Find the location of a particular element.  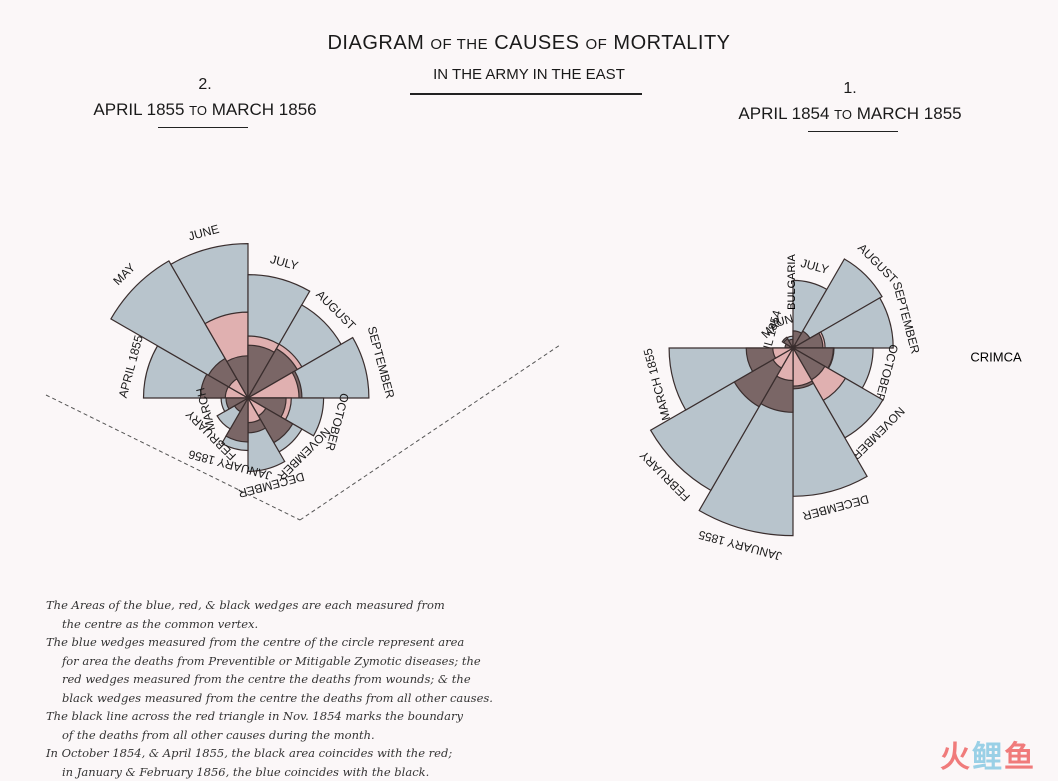

note-line: the centre as the common vertex. is located at coordinates (276, 624).